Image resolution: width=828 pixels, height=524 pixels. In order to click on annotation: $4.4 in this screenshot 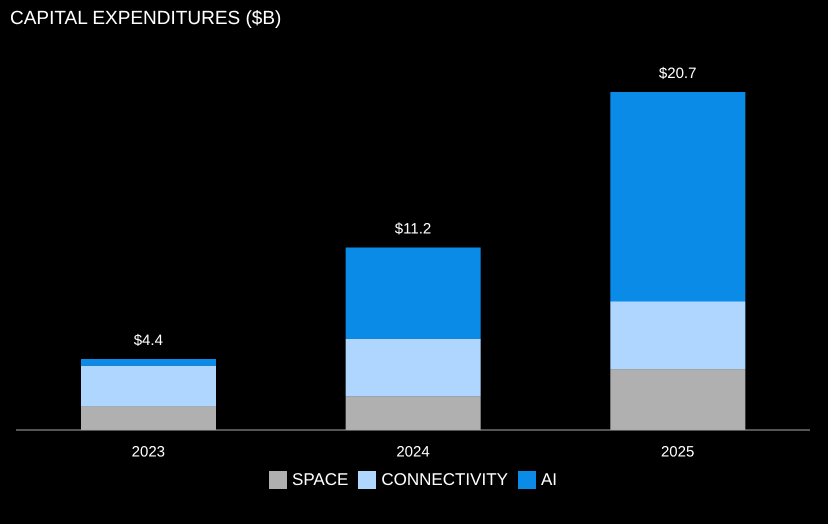, I will do `click(148, 341)`.